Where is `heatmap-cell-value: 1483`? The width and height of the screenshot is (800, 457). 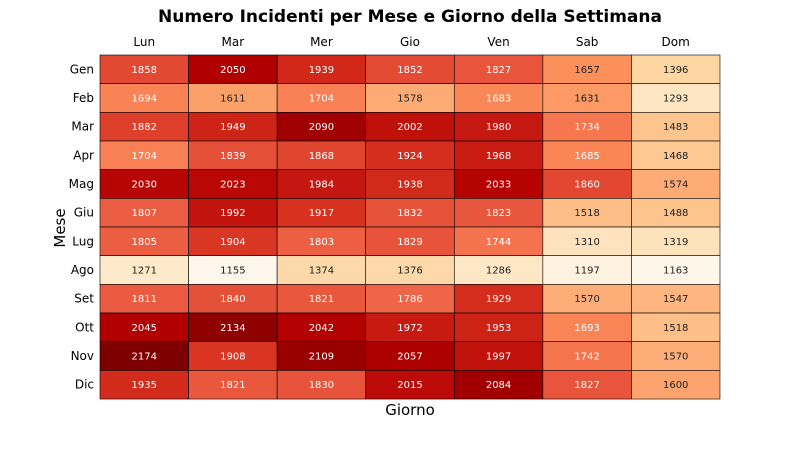 heatmap-cell-value: 1483 is located at coordinates (675, 127).